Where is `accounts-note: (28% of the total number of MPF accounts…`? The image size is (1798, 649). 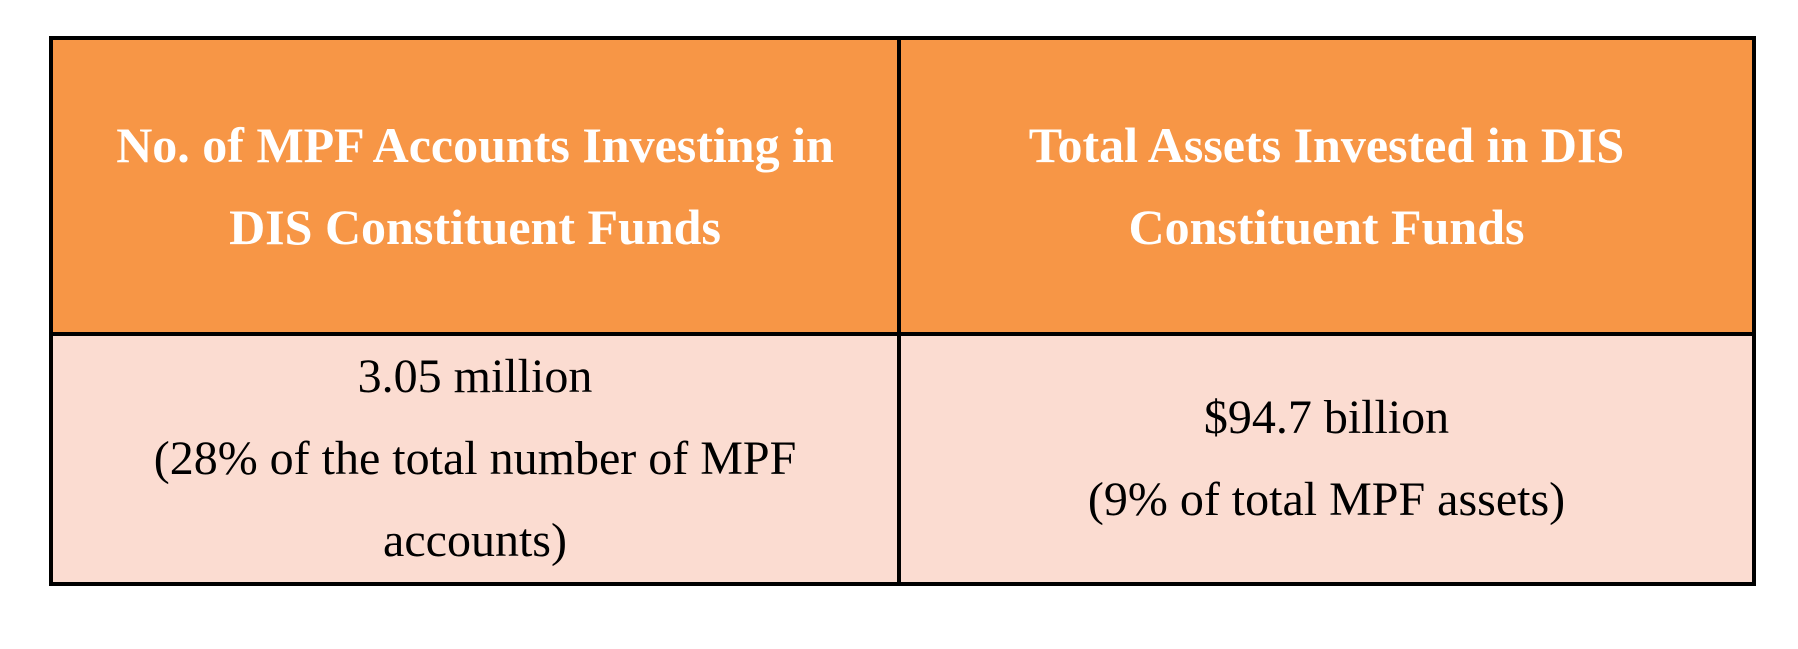 accounts-note: (28% of the total number of MPF accounts… is located at coordinates (475, 499).